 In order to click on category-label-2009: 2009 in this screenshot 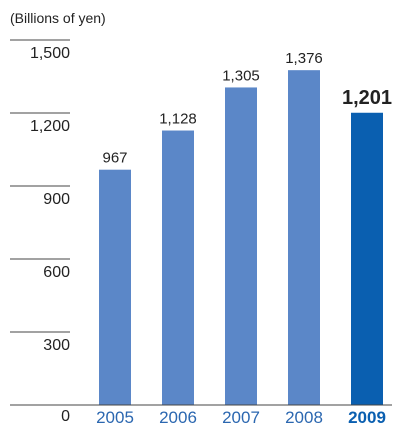, I will do `click(367, 417)`.